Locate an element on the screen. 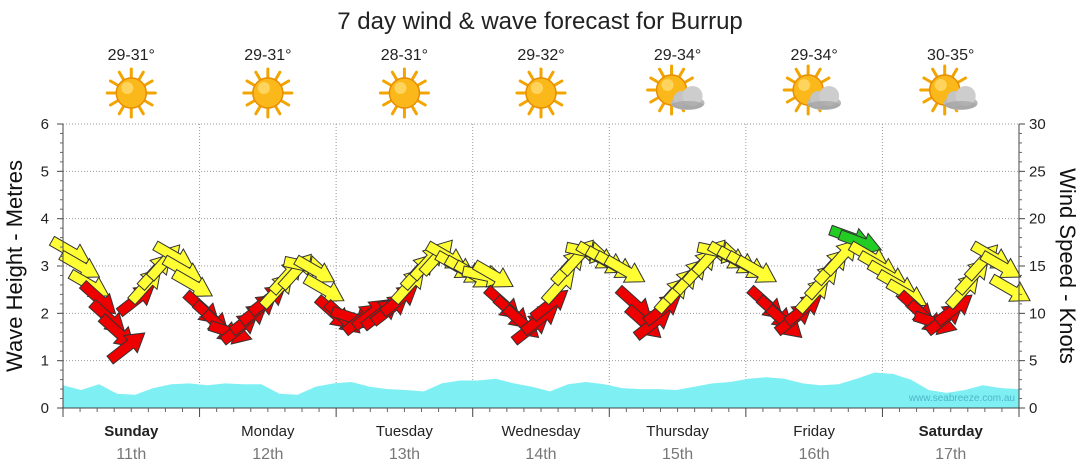  watermark: www.seabreeze.com.au is located at coordinates (961, 398).